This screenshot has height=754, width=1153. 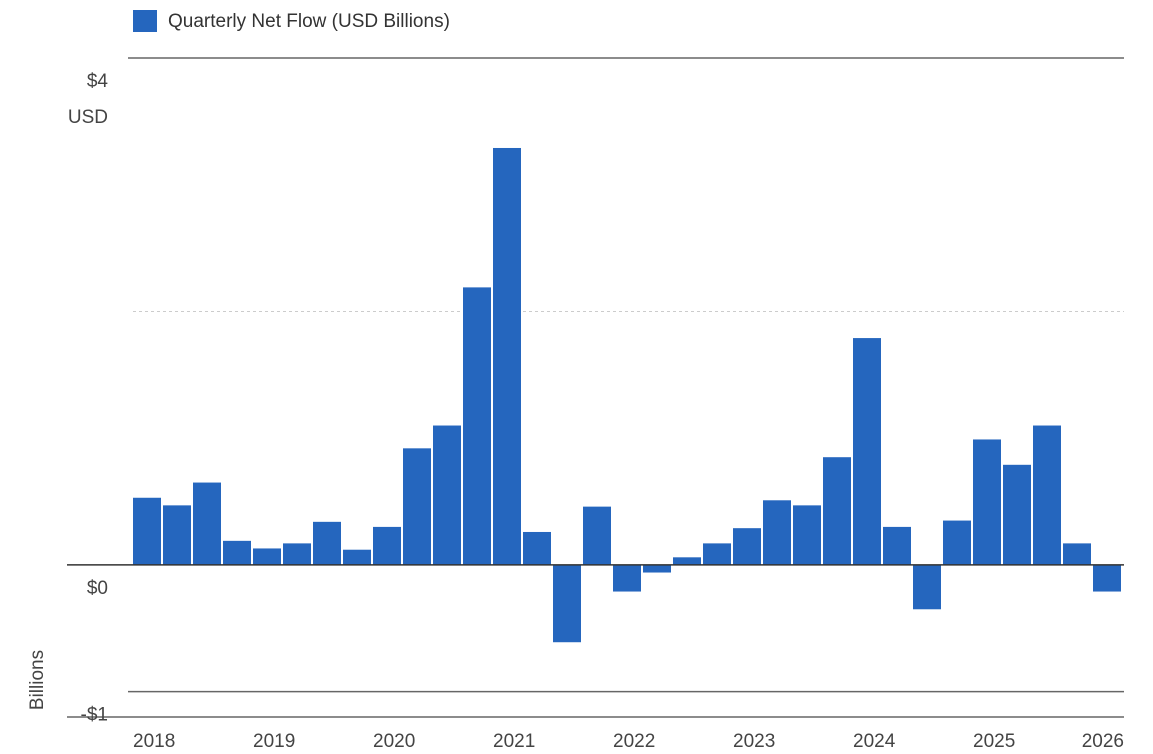 What do you see at coordinates (394, 741) in the screenshot?
I see `x-tick-label: 2020` at bounding box center [394, 741].